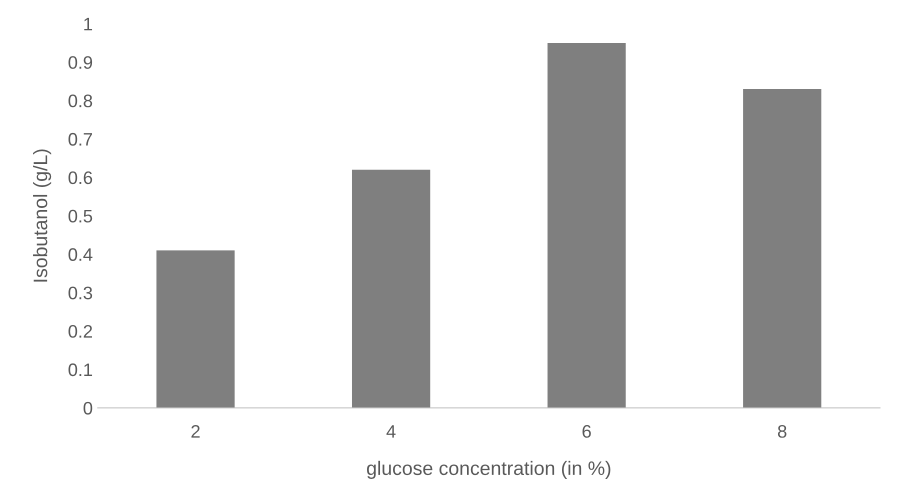 The width and height of the screenshot is (897, 495). What do you see at coordinates (42, 215) in the screenshot?
I see `y-axis-title: Isobutanol (g/L)` at bounding box center [42, 215].